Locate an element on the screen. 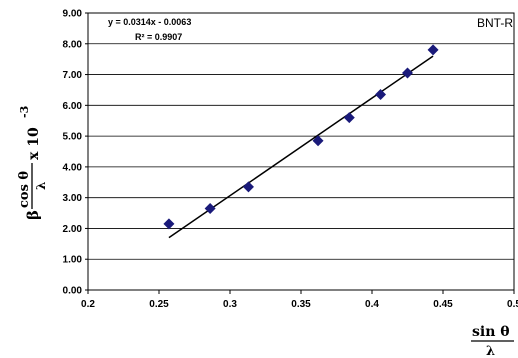 Image resolution: width=518 pixels, height=358 pixels. r-squared: R² = 0.9907 is located at coordinates (158, 37).